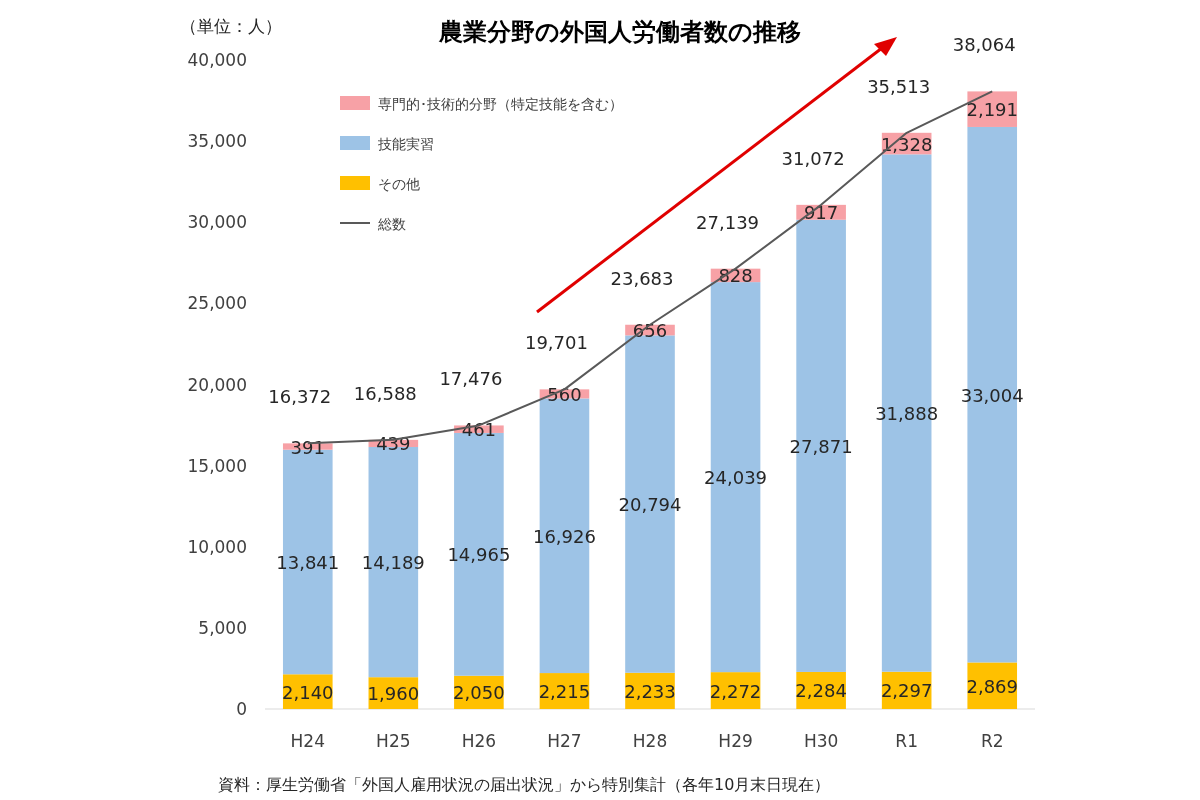 The height and width of the screenshot is (800, 1200). I want to click on y-tick-label: 10,000, so click(217, 546).